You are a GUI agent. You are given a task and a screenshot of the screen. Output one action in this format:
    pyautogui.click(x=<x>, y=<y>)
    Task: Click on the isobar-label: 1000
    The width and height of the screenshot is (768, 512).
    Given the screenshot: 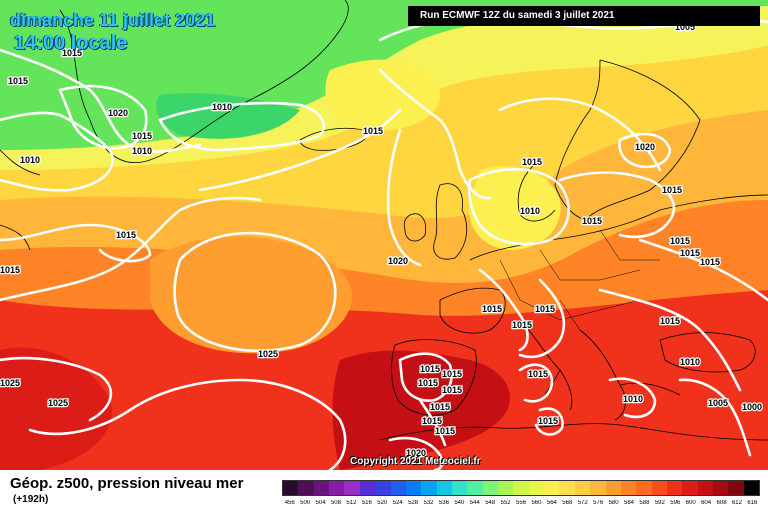 What is the action you would take?
    pyautogui.click(x=752, y=407)
    